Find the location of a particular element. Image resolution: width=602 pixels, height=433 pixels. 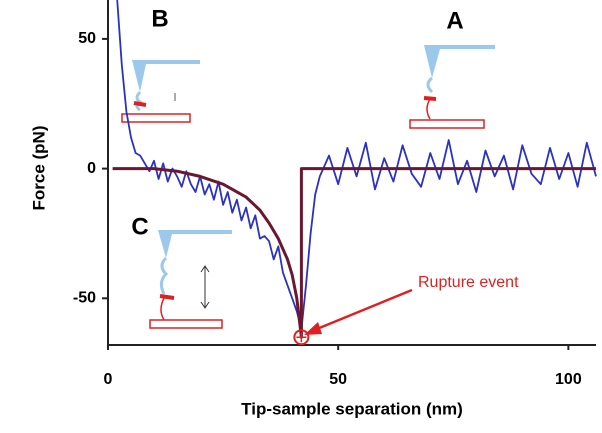

annotation: A is located at coordinates (454, 20).